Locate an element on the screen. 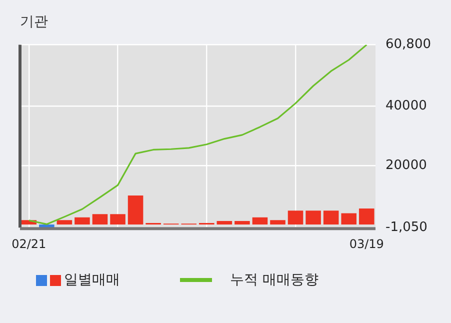 The height and width of the screenshot is (323, 451). chart-title: 기관 is located at coordinates (34, 22).